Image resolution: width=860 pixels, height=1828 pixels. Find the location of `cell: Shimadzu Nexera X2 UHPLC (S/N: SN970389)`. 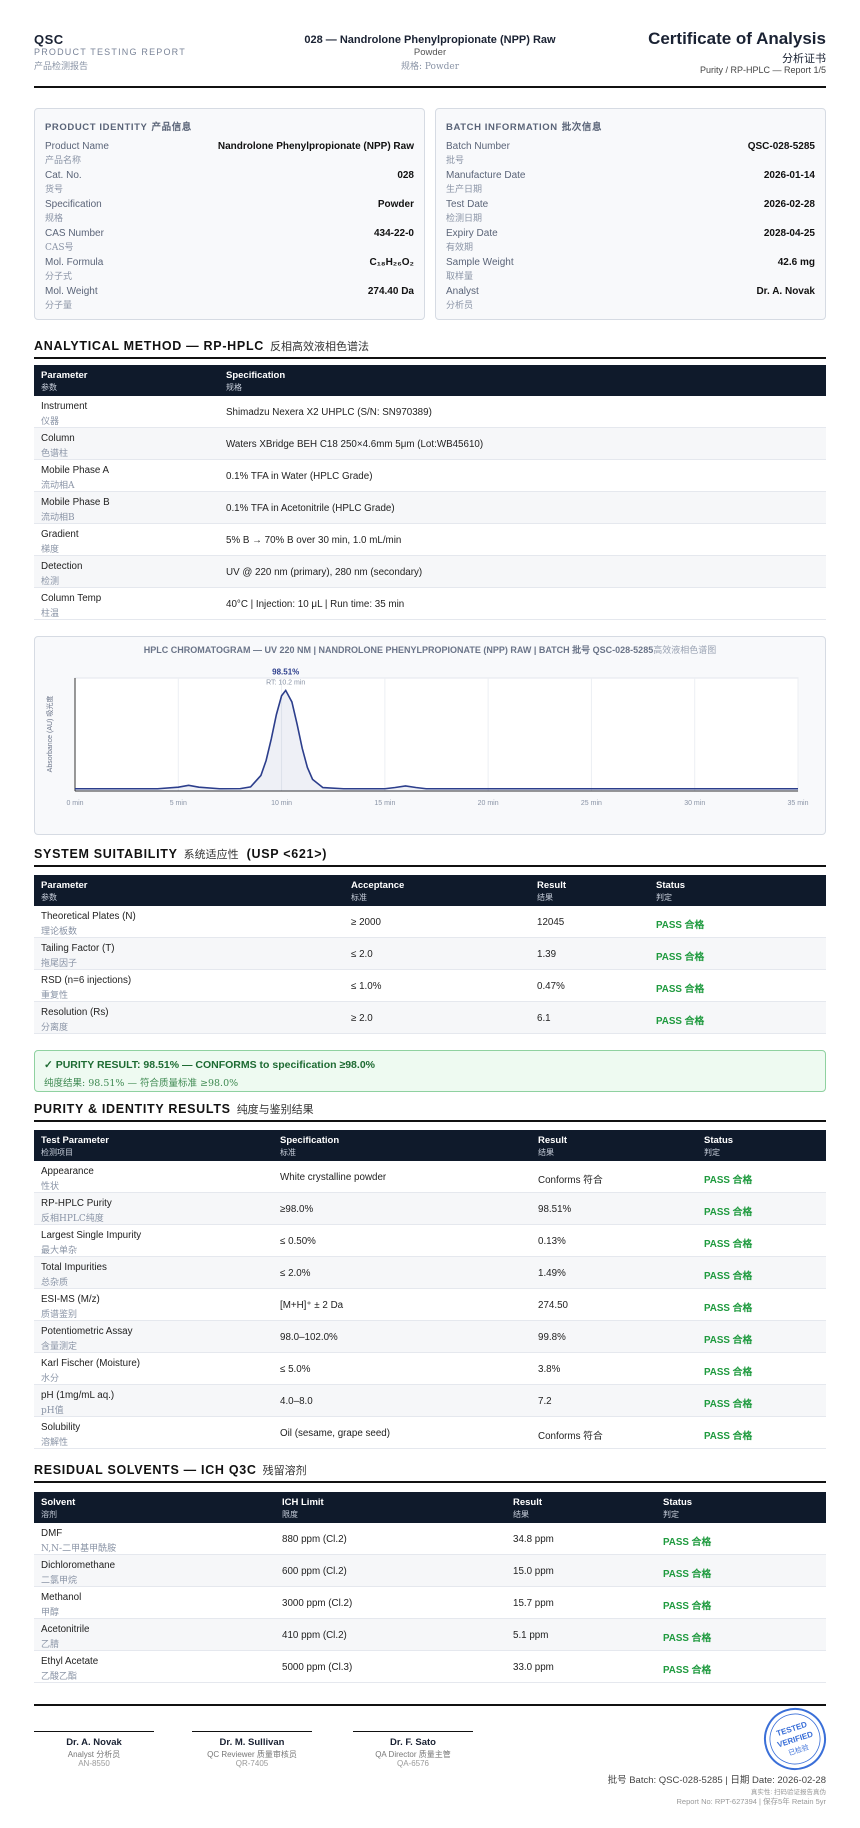

cell: Shimadzu Nexera X2 UHPLC (S/N: SN970389) is located at coordinates (329, 412).